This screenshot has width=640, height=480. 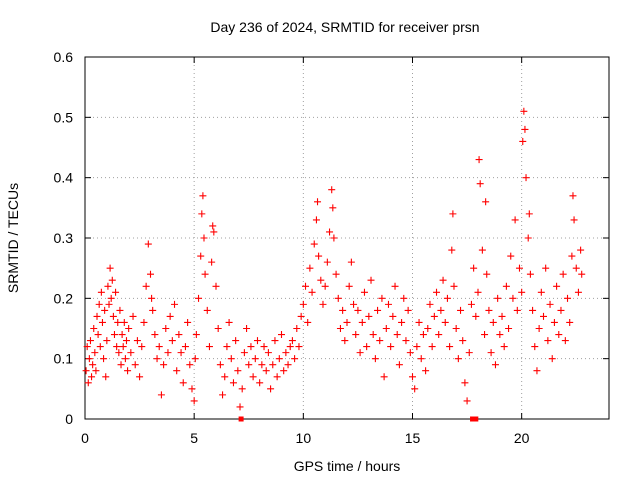 I want to click on y-tick-label: 0, so click(x=69, y=419).